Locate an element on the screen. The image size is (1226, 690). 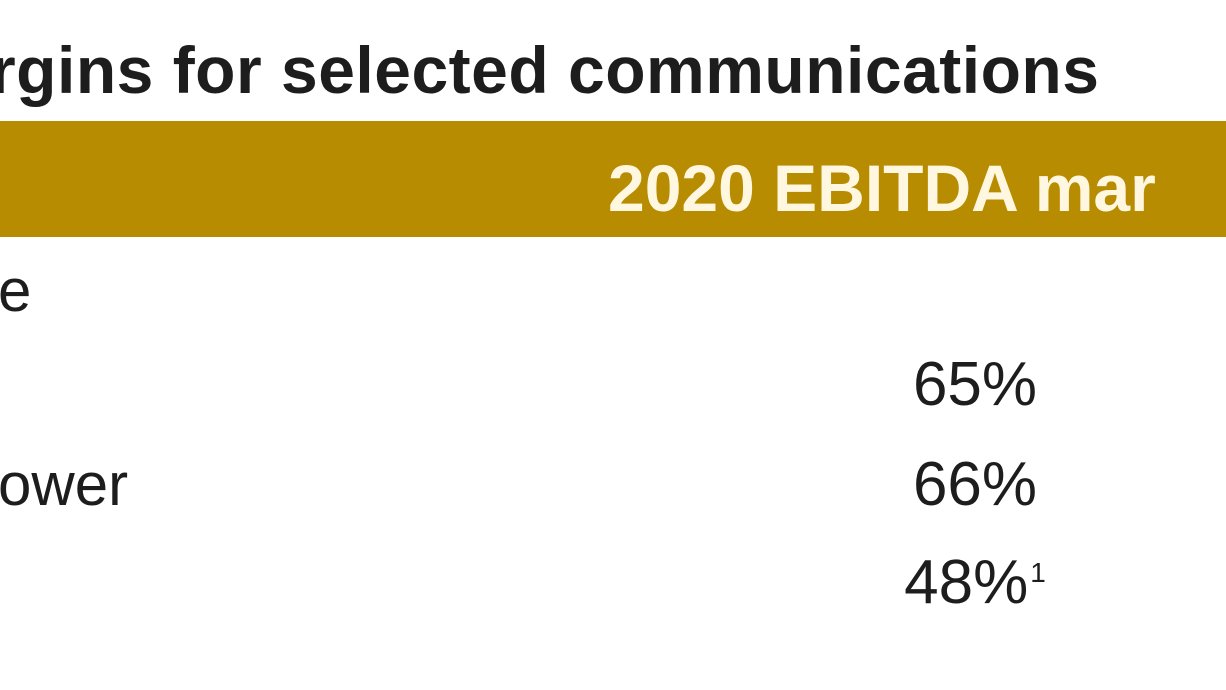
value-text: 66% is located at coordinates (975, 484).